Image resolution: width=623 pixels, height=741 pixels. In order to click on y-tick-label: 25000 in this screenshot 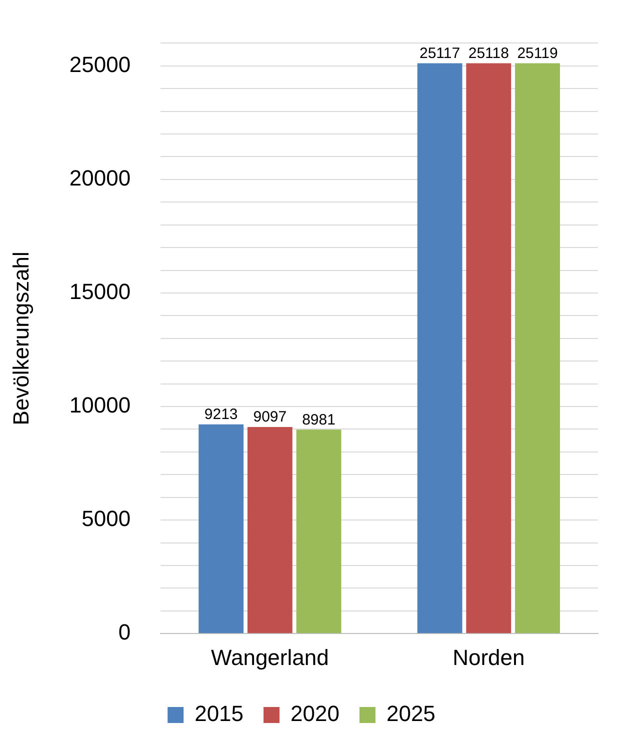, I will do `click(100, 64)`.